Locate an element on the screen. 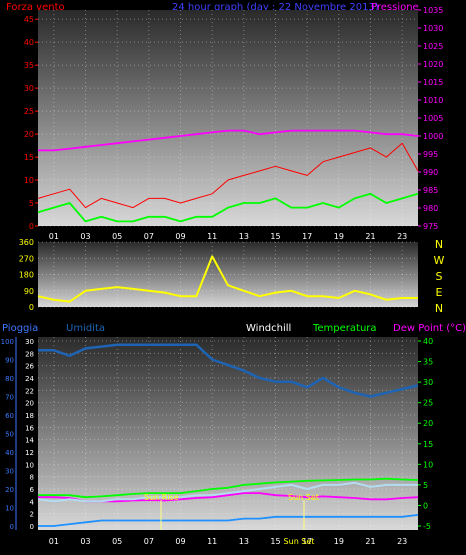 The height and width of the screenshot is (555, 466). wind-tick-label: 25 is located at coordinates (29, 111).